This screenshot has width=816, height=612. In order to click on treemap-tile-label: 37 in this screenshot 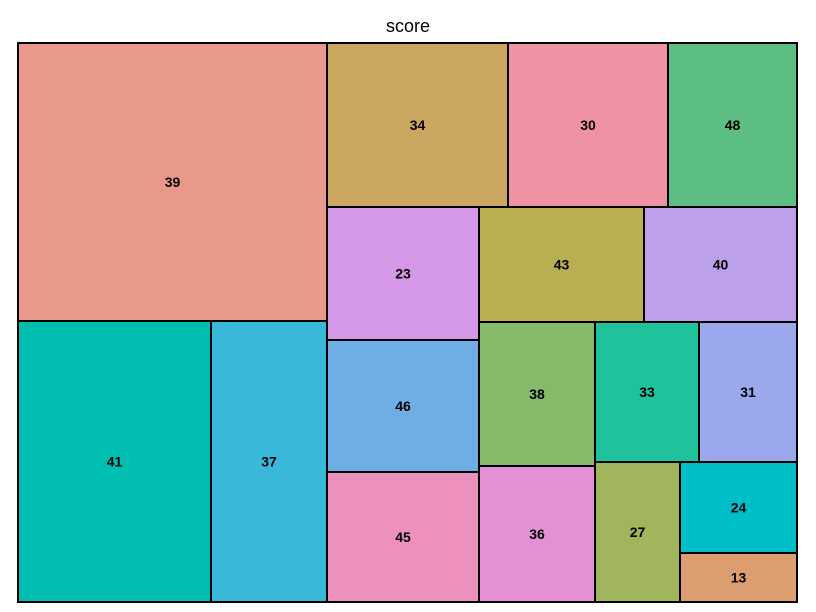, I will do `click(269, 462)`.